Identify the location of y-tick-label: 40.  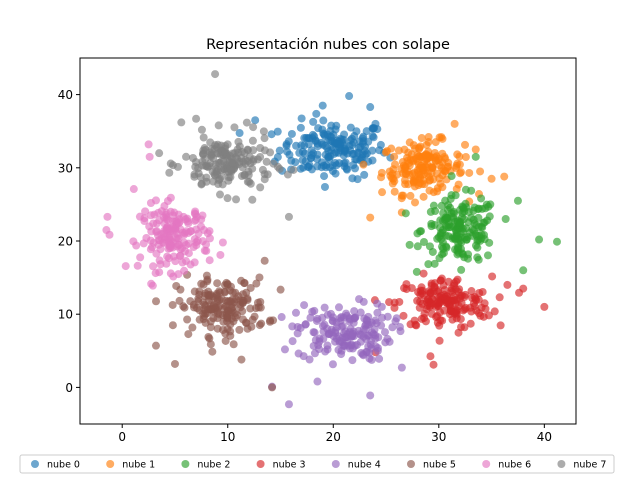
(65, 95).